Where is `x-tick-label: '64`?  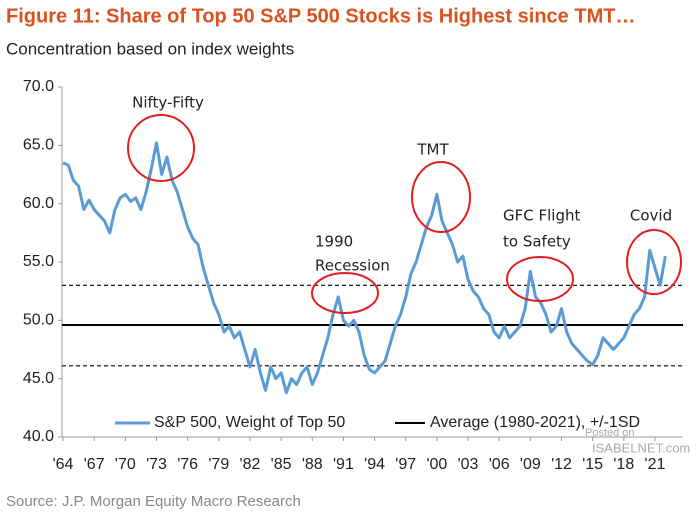 x-tick-label: '64 is located at coordinates (63, 464).